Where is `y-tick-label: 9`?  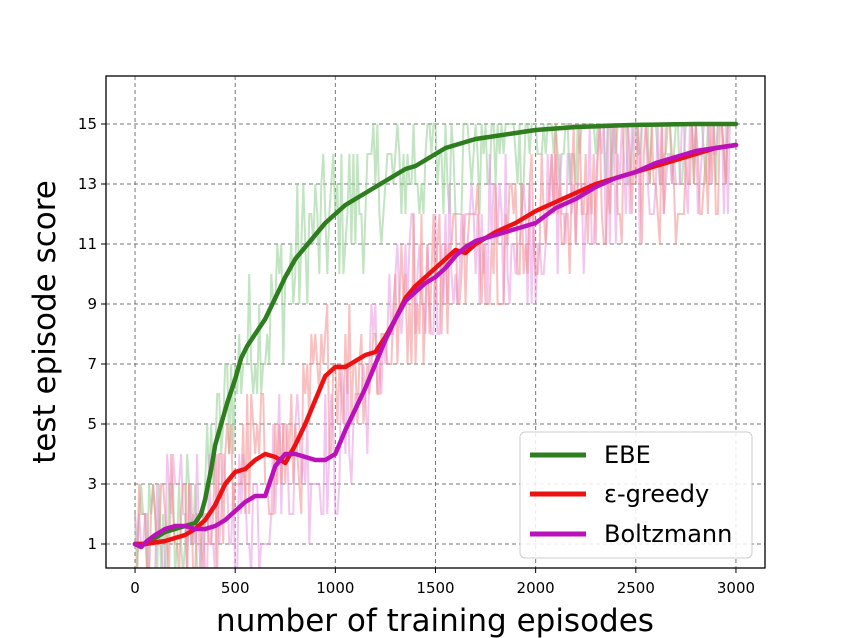 y-tick-label: 9 is located at coordinates (92, 304).